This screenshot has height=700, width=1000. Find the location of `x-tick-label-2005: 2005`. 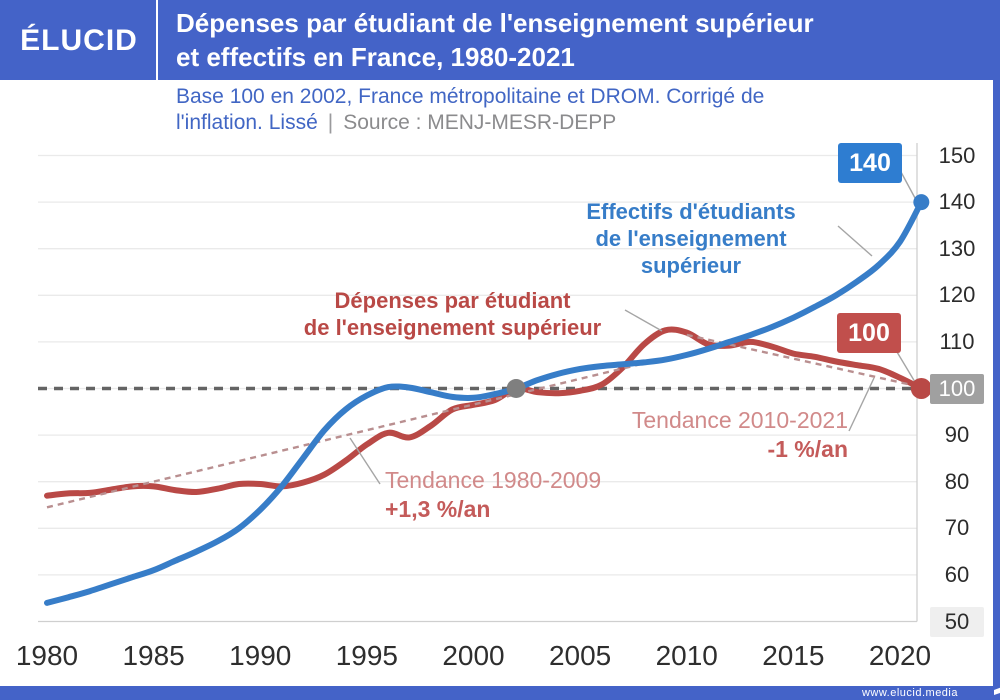

x-tick-label-2005: 2005 is located at coordinates (580, 655).